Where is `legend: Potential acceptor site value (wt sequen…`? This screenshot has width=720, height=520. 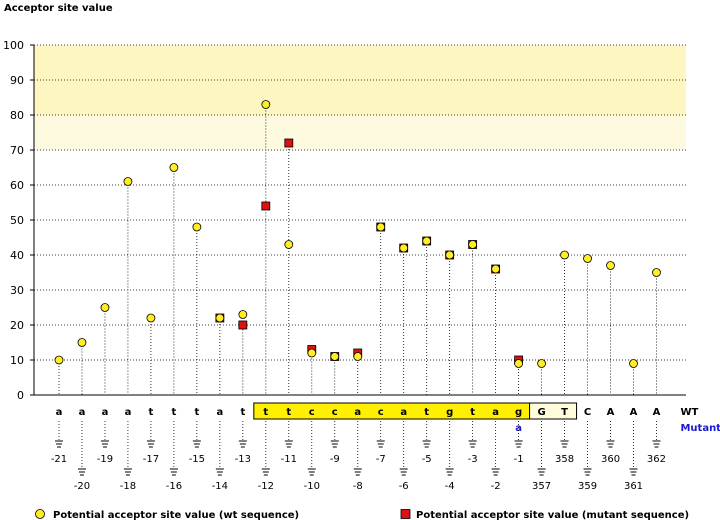 legend: Potential acceptor site value (wt sequen… is located at coordinates (362, 514).